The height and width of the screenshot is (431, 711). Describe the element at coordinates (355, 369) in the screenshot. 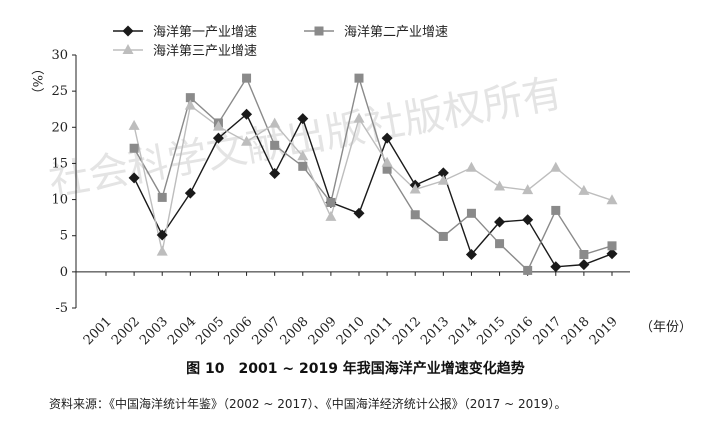

I see `figure-caption: 图 10 2001 ~ 2019 年我国海洋产业增速变化趋势` at that location.